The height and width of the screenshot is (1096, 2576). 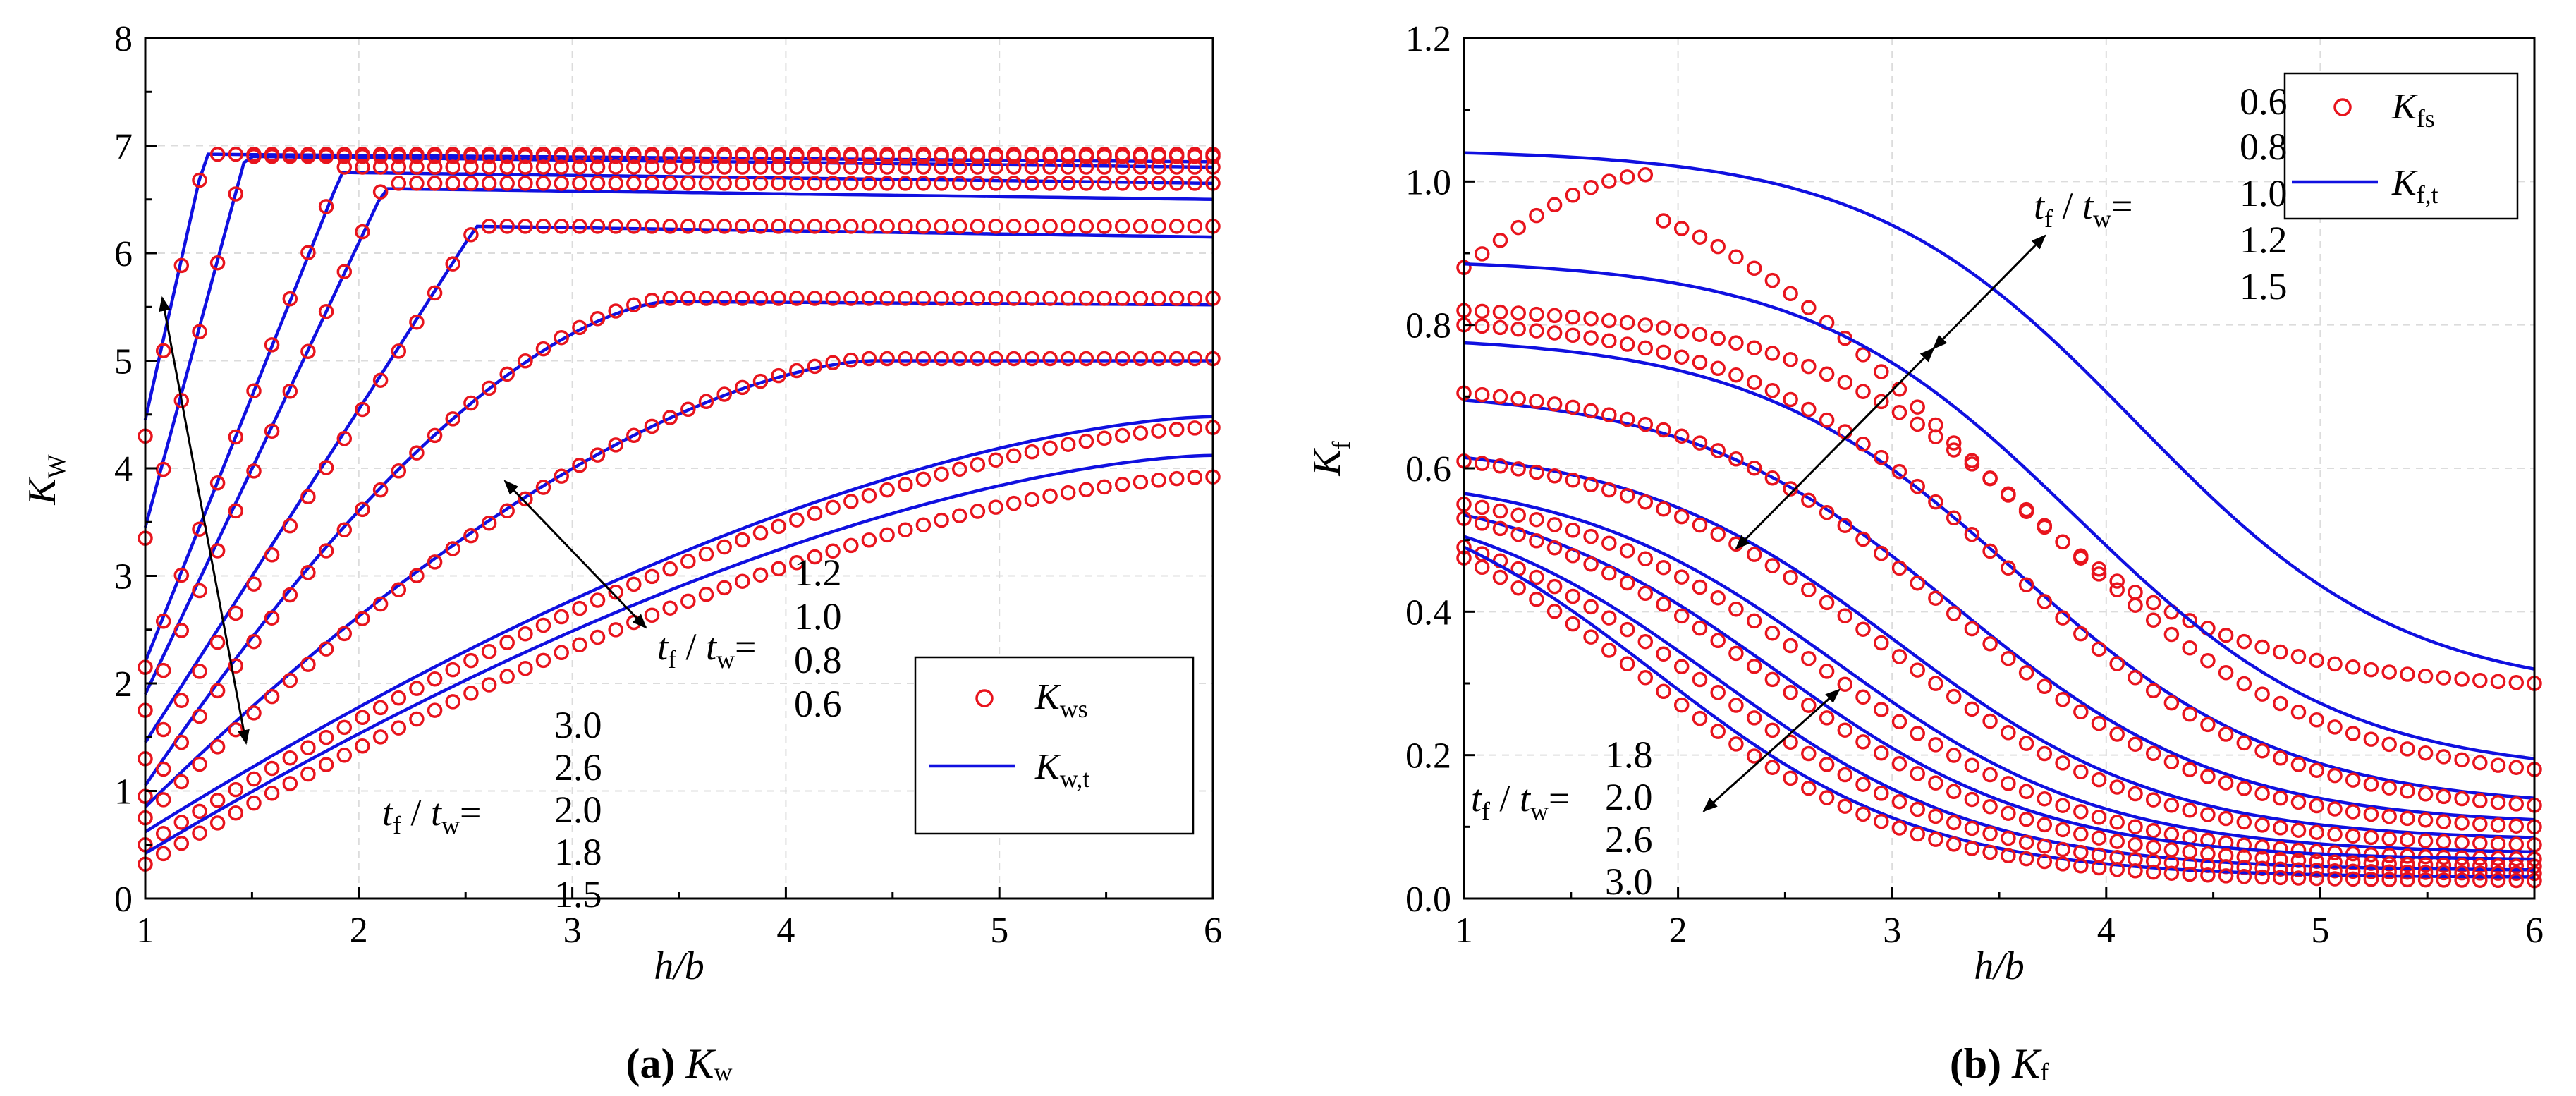 What do you see at coordinates (818, 704) in the screenshot?
I see `annotation-right-value: 0.6` at bounding box center [818, 704].